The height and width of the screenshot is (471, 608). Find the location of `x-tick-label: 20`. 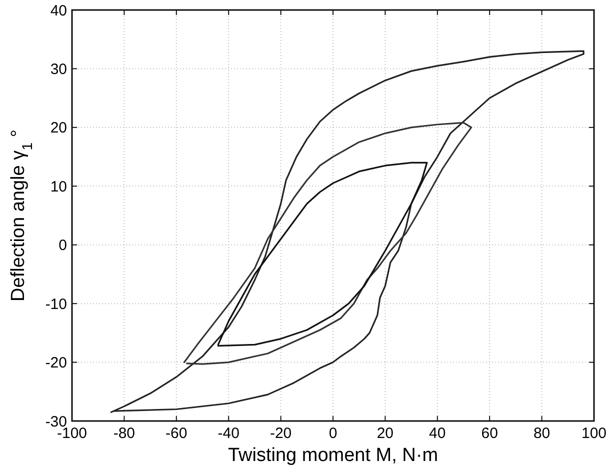

x-tick-label: 20 is located at coordinates (385, 433).